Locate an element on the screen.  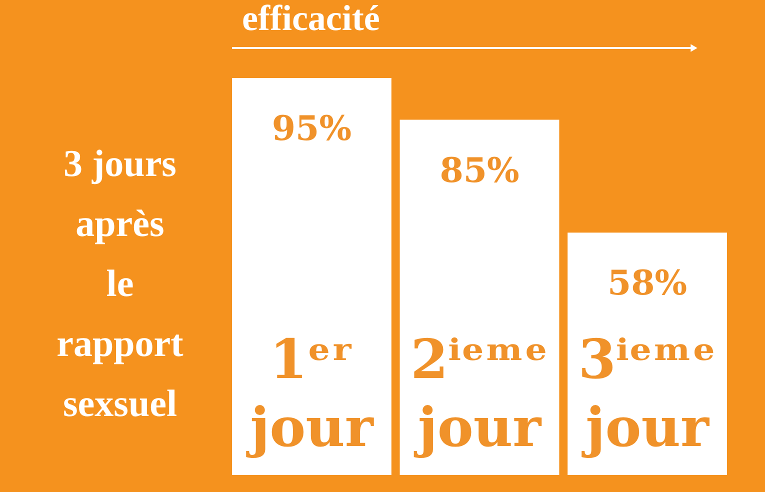
data-label: 85% is located at coordinates (480, 170).